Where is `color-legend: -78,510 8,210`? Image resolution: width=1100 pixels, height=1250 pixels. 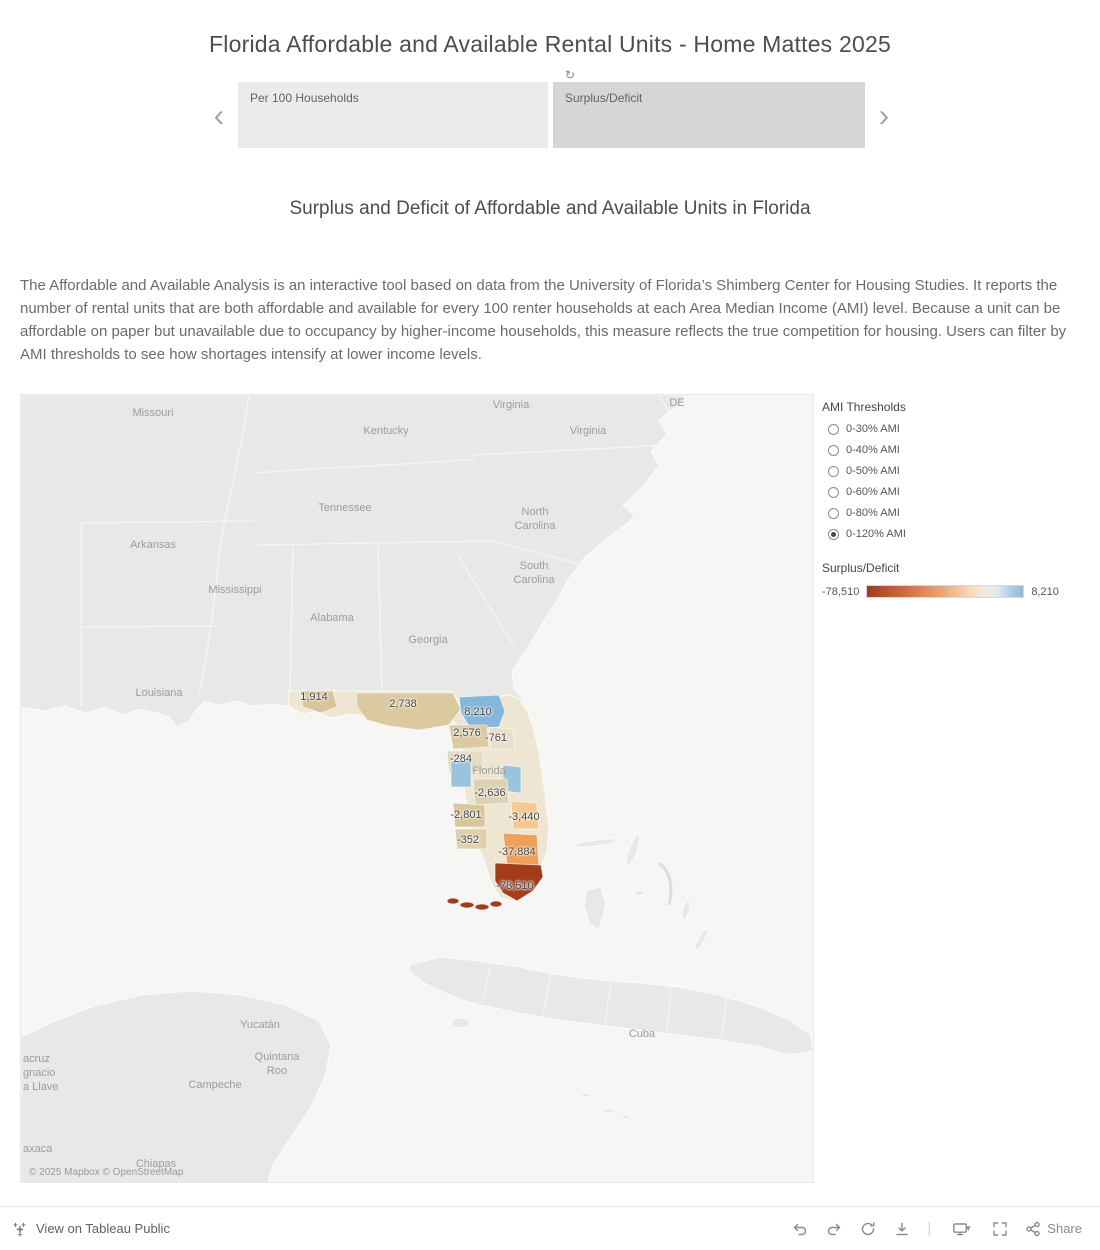 color-legend: -78,510 8,210 is located at coordinates (951, 592).